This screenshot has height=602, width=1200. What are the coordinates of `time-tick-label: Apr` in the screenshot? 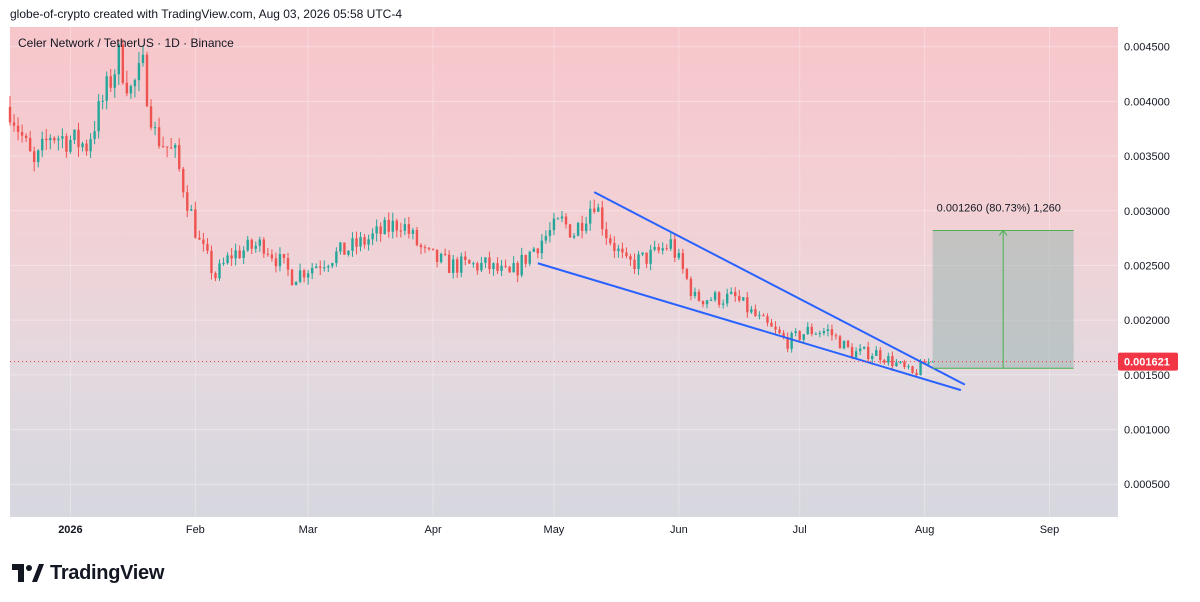 It's located at (432, 530).